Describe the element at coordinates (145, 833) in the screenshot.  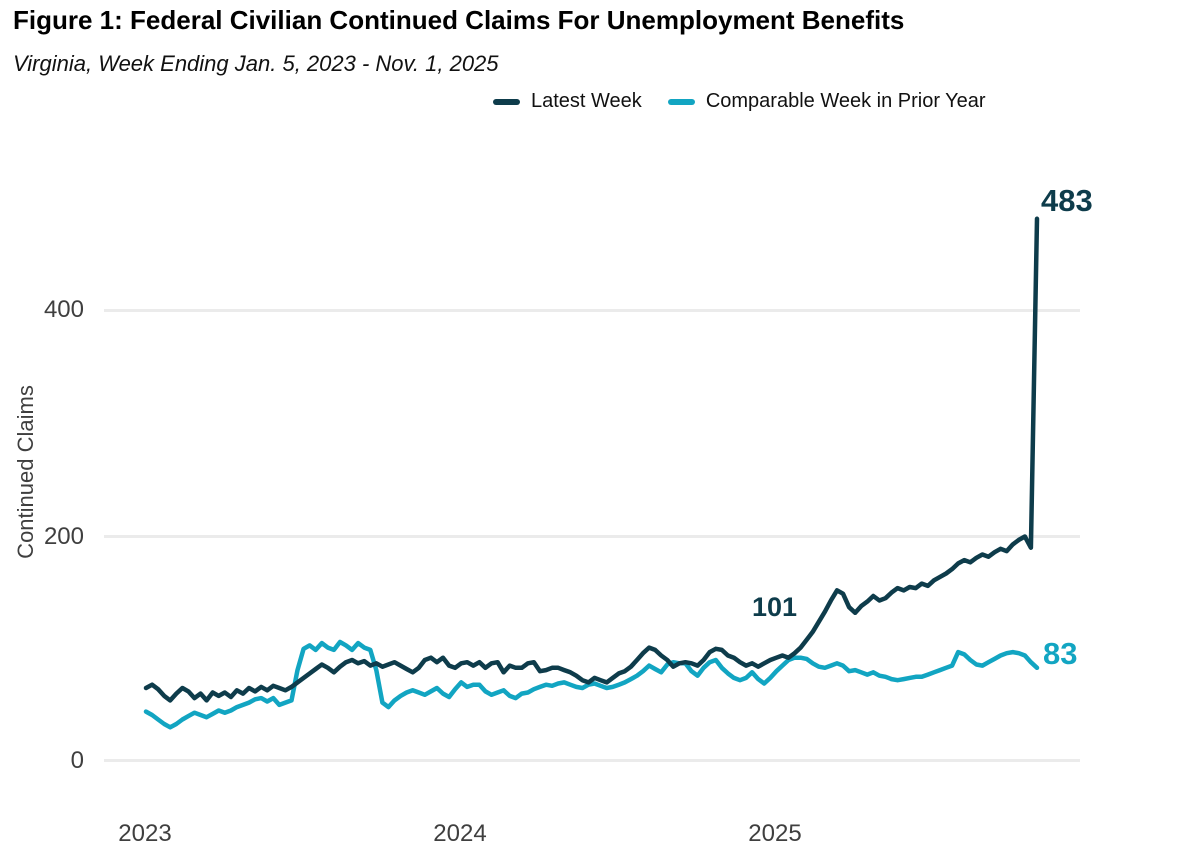
I see `x-tick-2023: 2023` at that location.